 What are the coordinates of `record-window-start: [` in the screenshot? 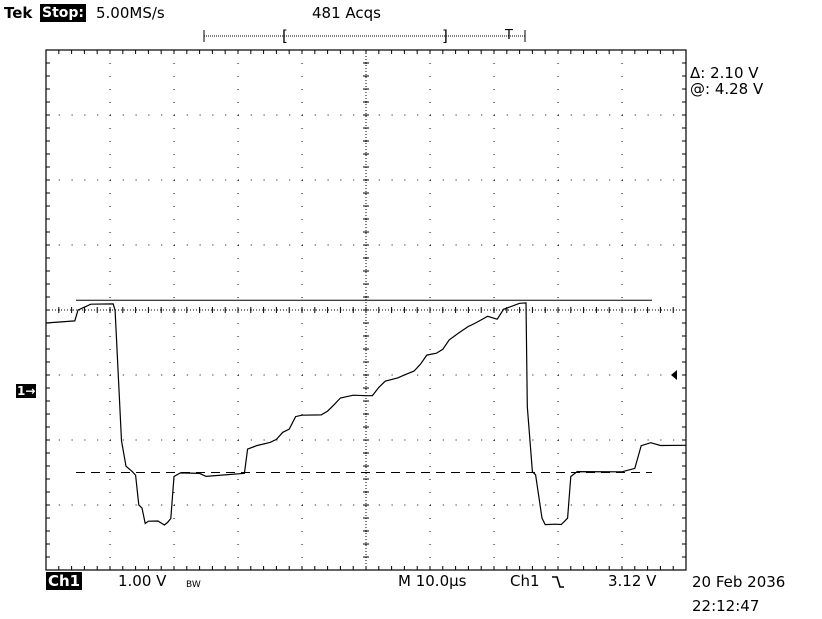 It's located at (285, 36).